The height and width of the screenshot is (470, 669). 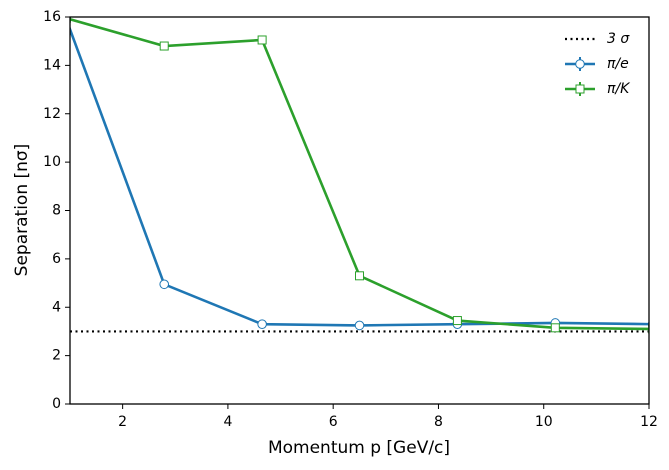 What do you see at coordinates (333, 422) in the screenshot?
I see `x-tick-label: 6` at bounding box center [333, 422].